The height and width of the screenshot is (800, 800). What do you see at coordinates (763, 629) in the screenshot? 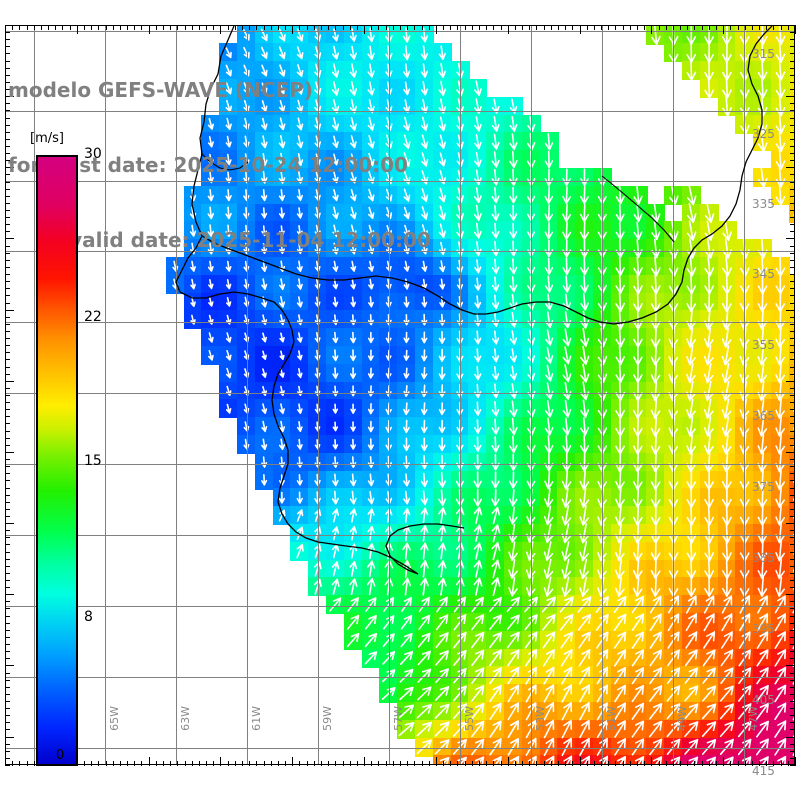
I see `lat-label-8: 395` at bounding box center [763, 629].